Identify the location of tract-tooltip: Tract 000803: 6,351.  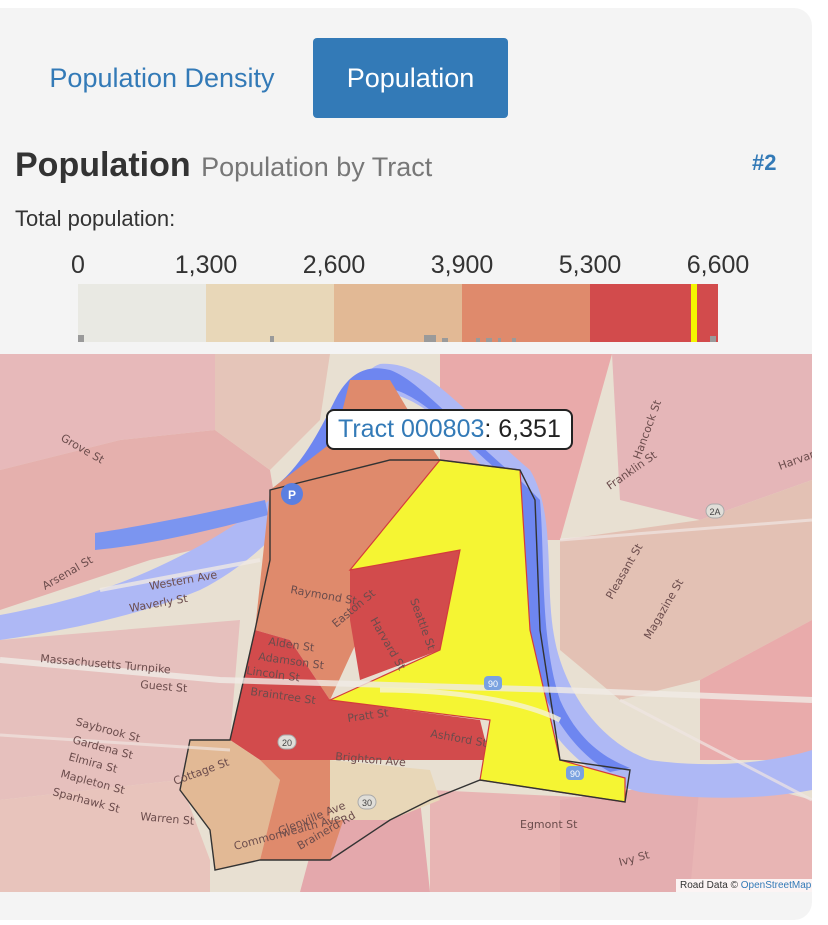
(449, 429).